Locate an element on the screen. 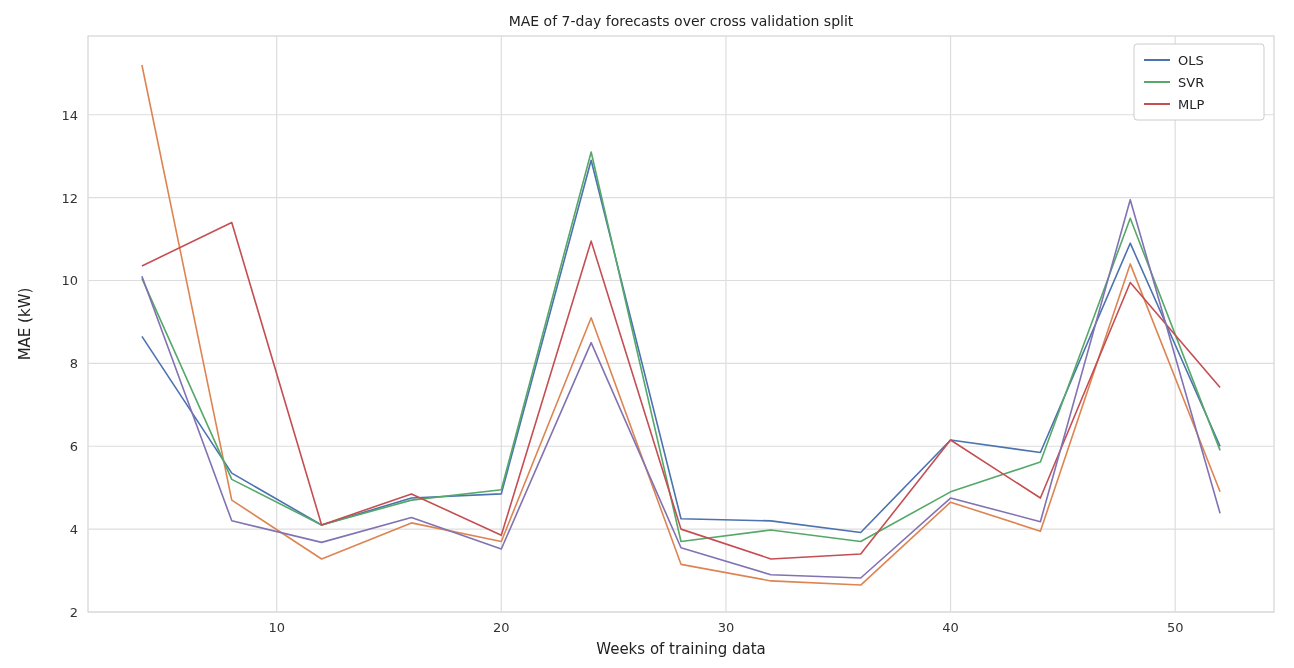  y-tick-label: 4 is located at coordinates (73, 530).